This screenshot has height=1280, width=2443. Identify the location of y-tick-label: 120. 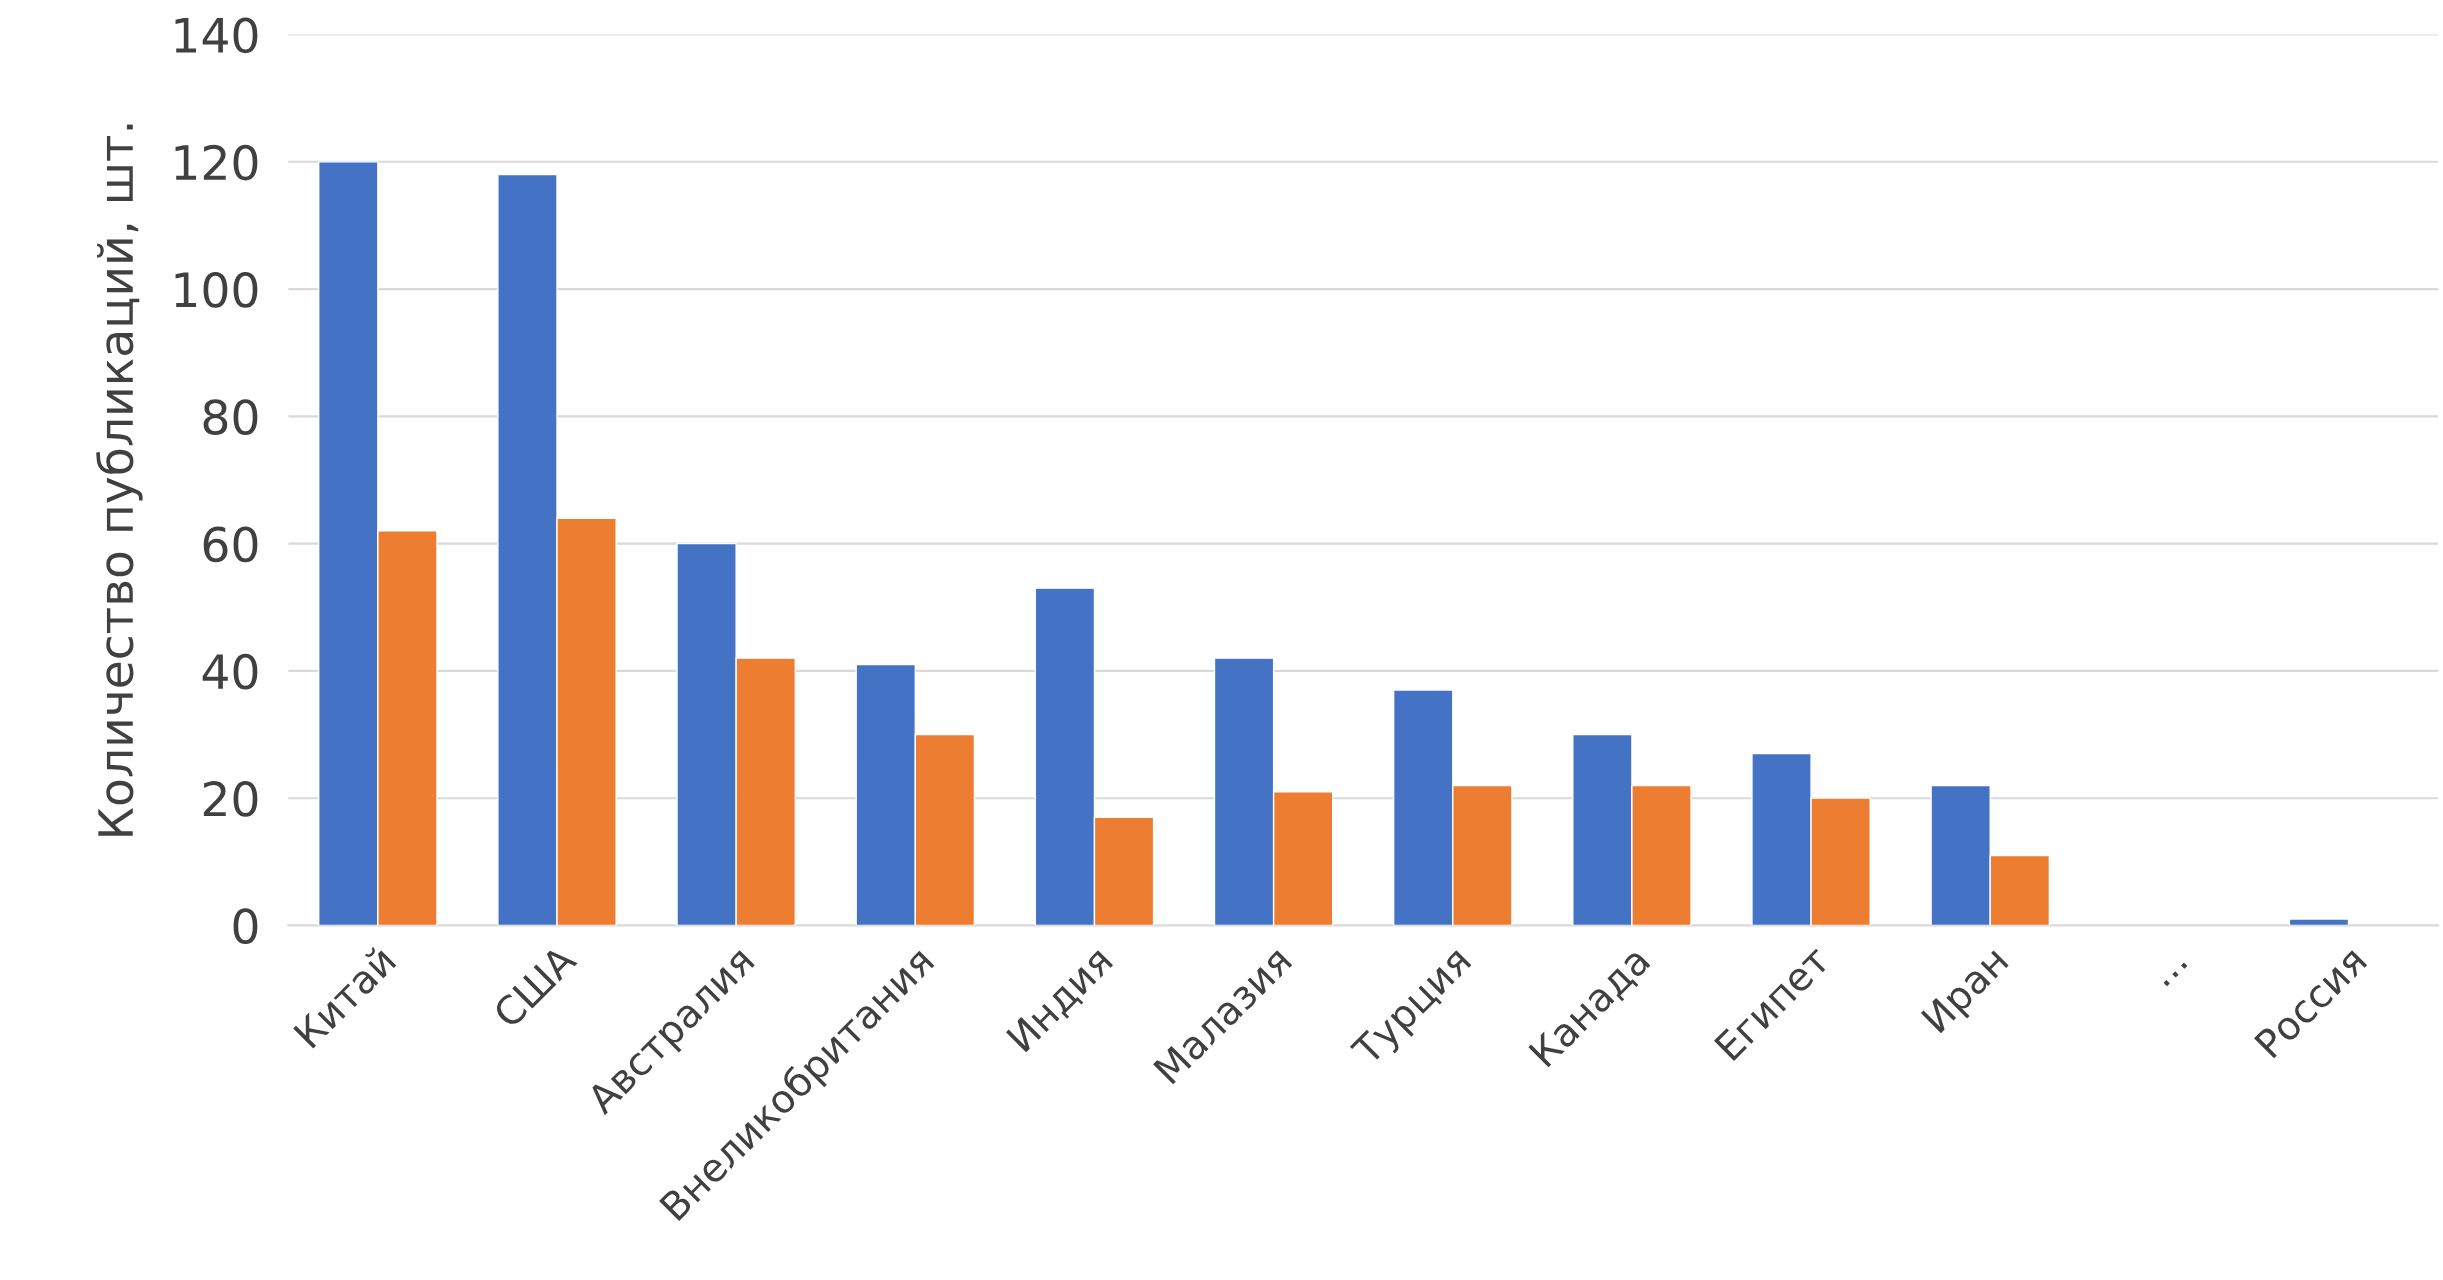
(216, 162).